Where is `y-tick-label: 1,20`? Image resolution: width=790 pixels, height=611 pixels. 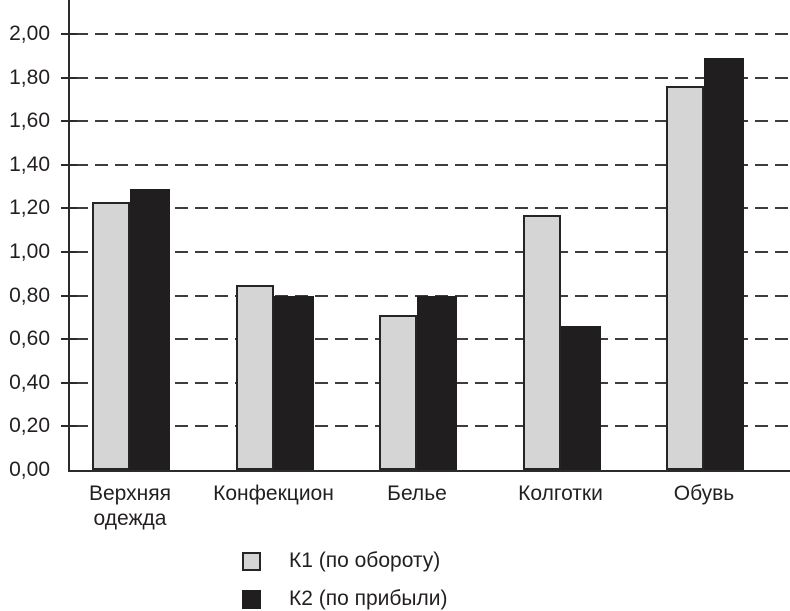
y-tick-label: 1,20 is located at coordinates (29, 208).